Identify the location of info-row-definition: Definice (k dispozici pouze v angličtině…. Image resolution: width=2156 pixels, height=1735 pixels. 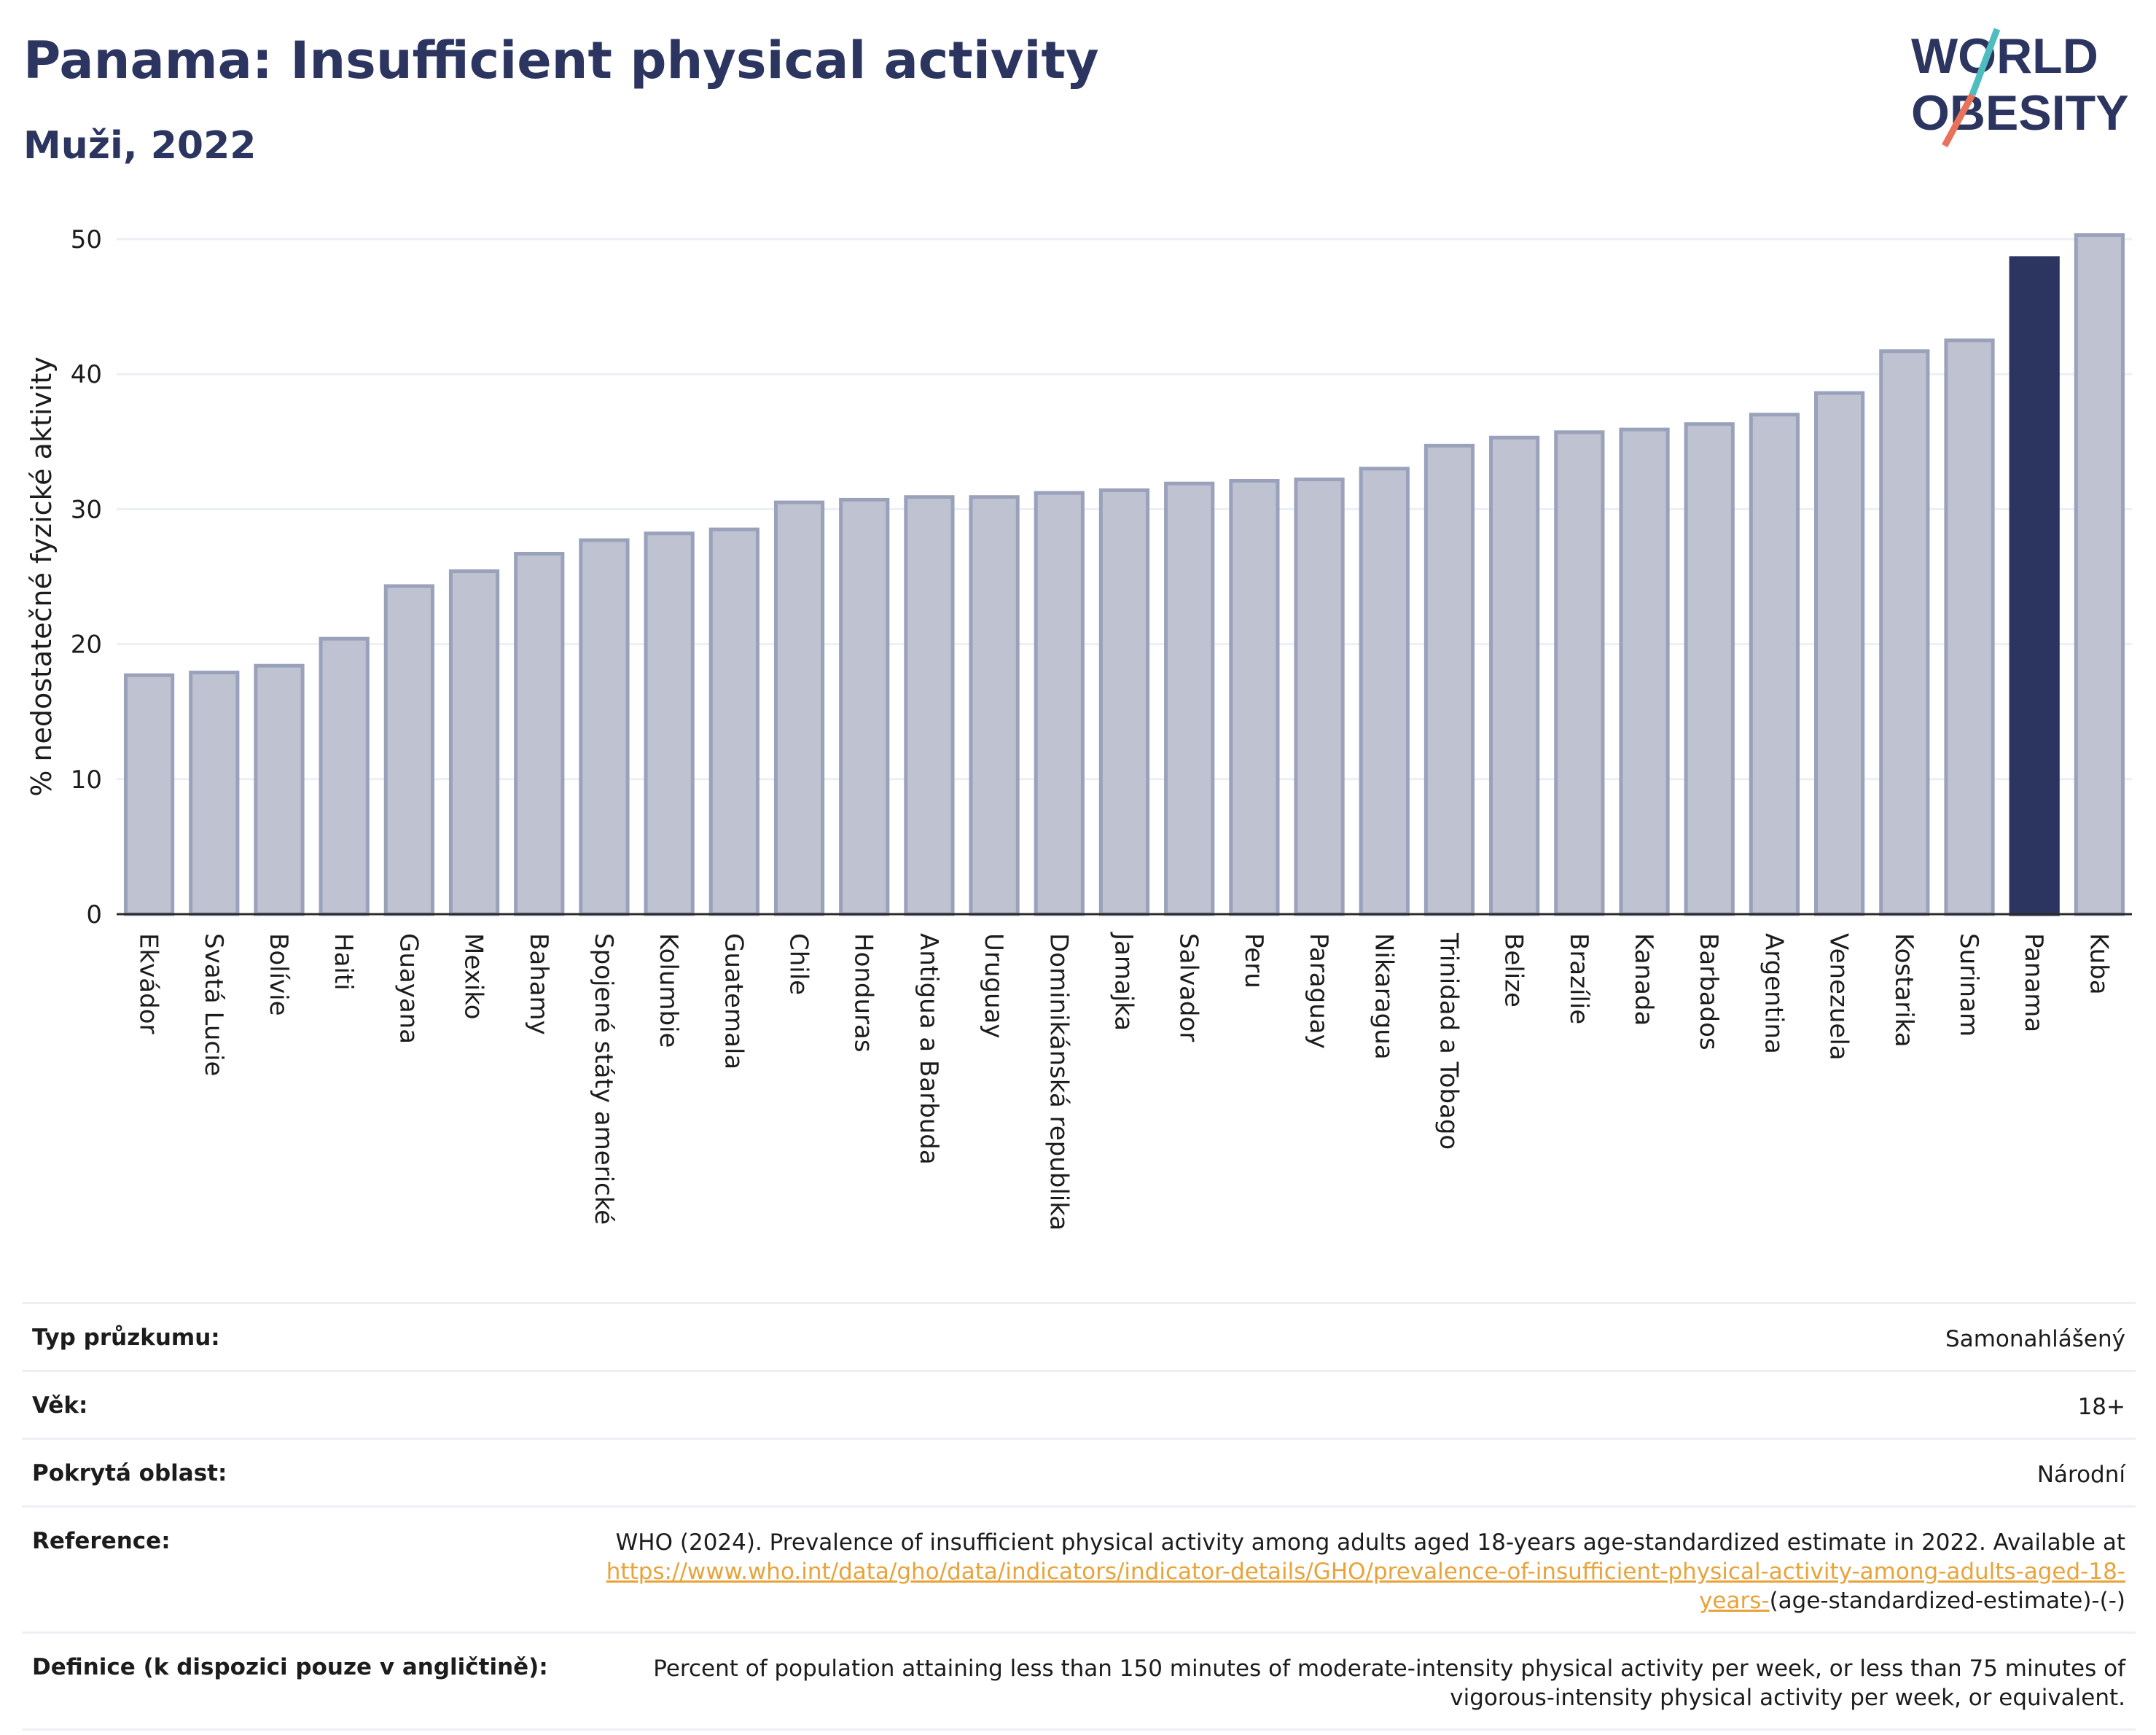
(1079, 1681).